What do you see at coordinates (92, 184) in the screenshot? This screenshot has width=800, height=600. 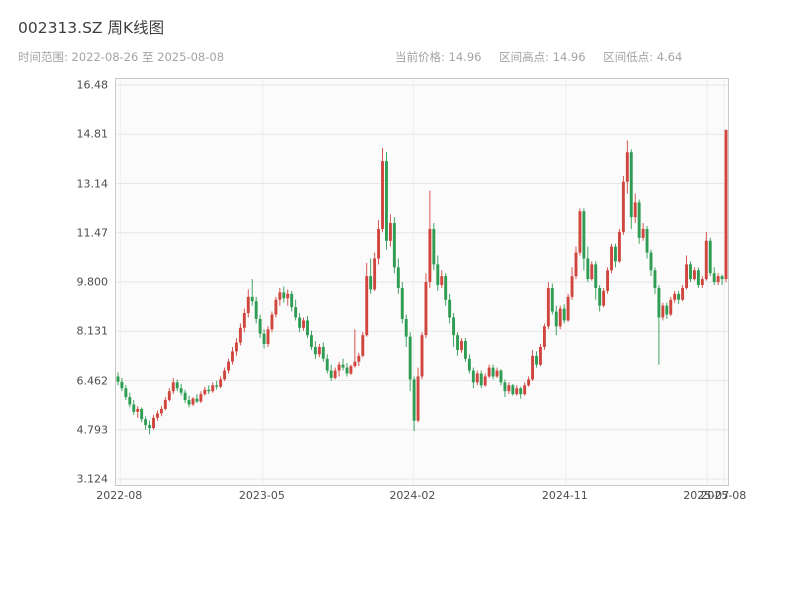 I see `y-tick-label: 13.14` at bounding box center [92, 184].